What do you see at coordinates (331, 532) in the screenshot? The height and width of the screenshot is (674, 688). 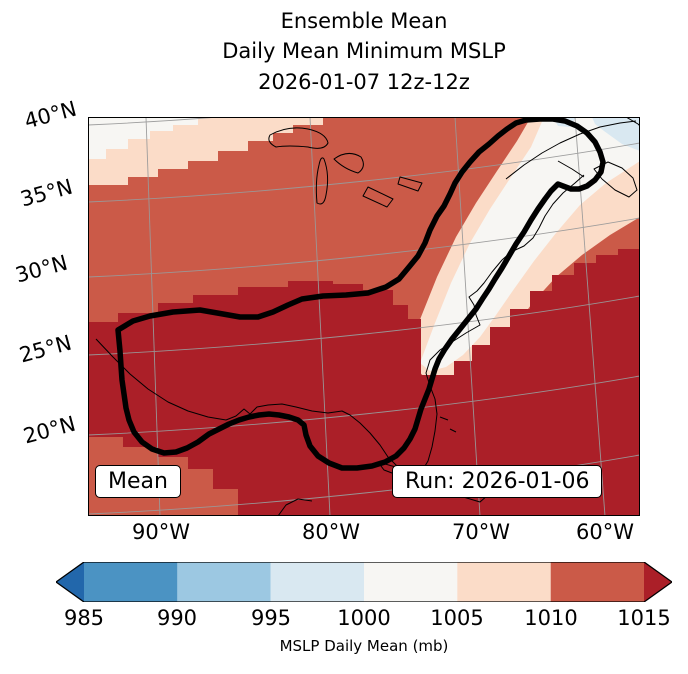 I see `lon-label-80w: 80°W` at bounding box center [331, 532].